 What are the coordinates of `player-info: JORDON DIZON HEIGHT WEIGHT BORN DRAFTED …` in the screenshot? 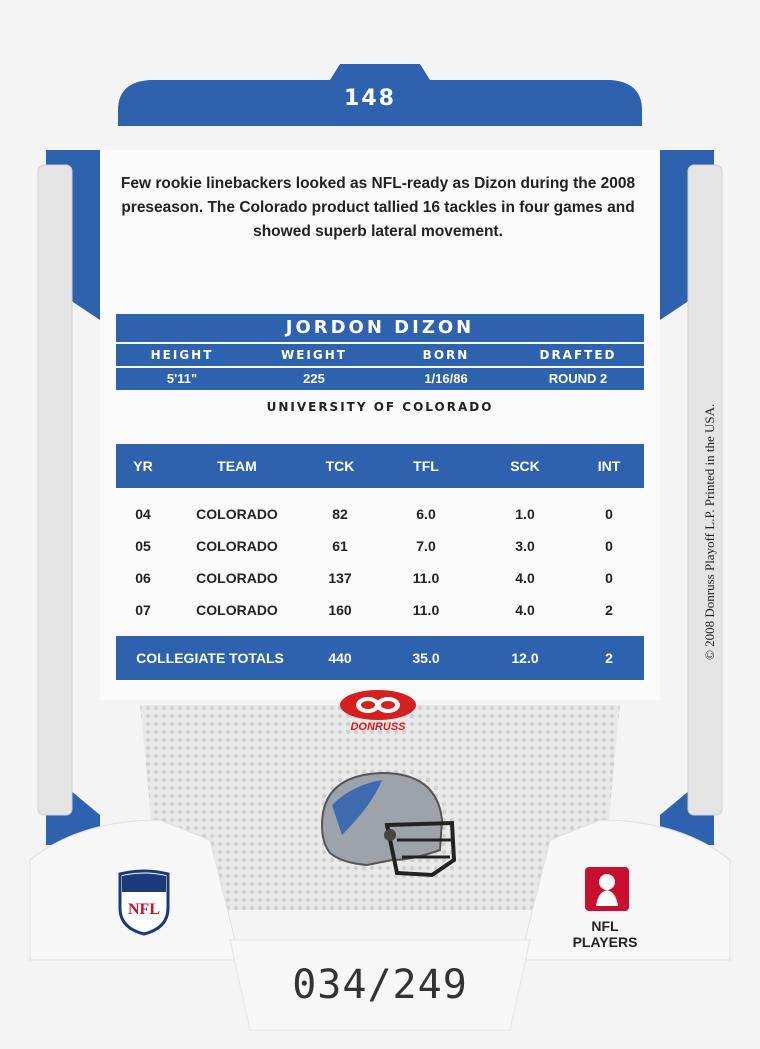 It's located at (380, 364).